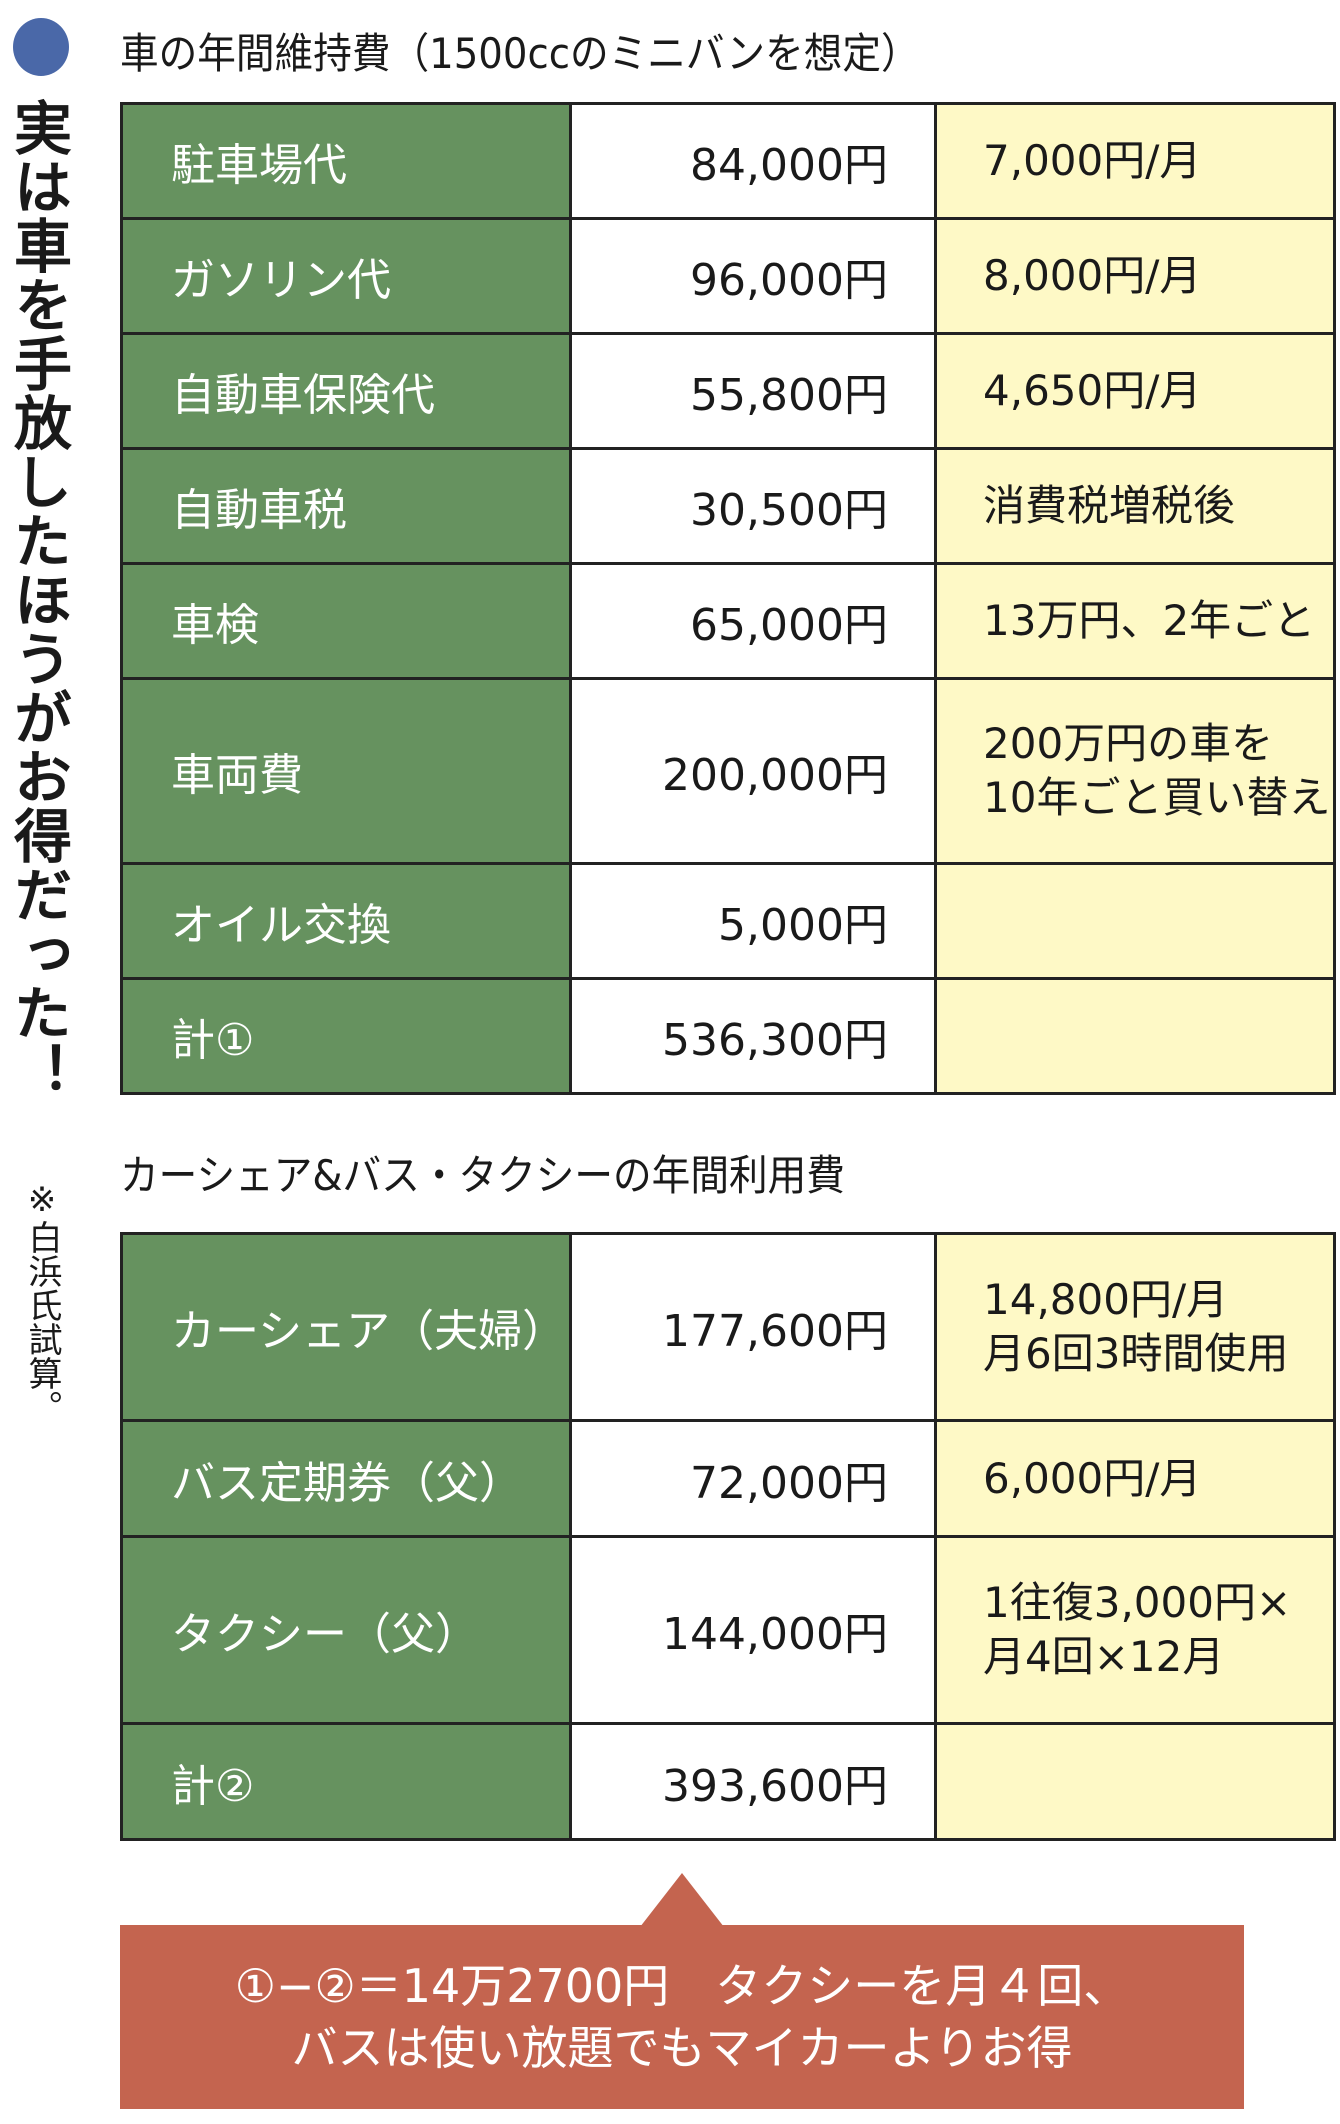 The width and height of the screenshot is (1340, 2124). I want to click on row-amount: 30,500円, so click(753, 506).